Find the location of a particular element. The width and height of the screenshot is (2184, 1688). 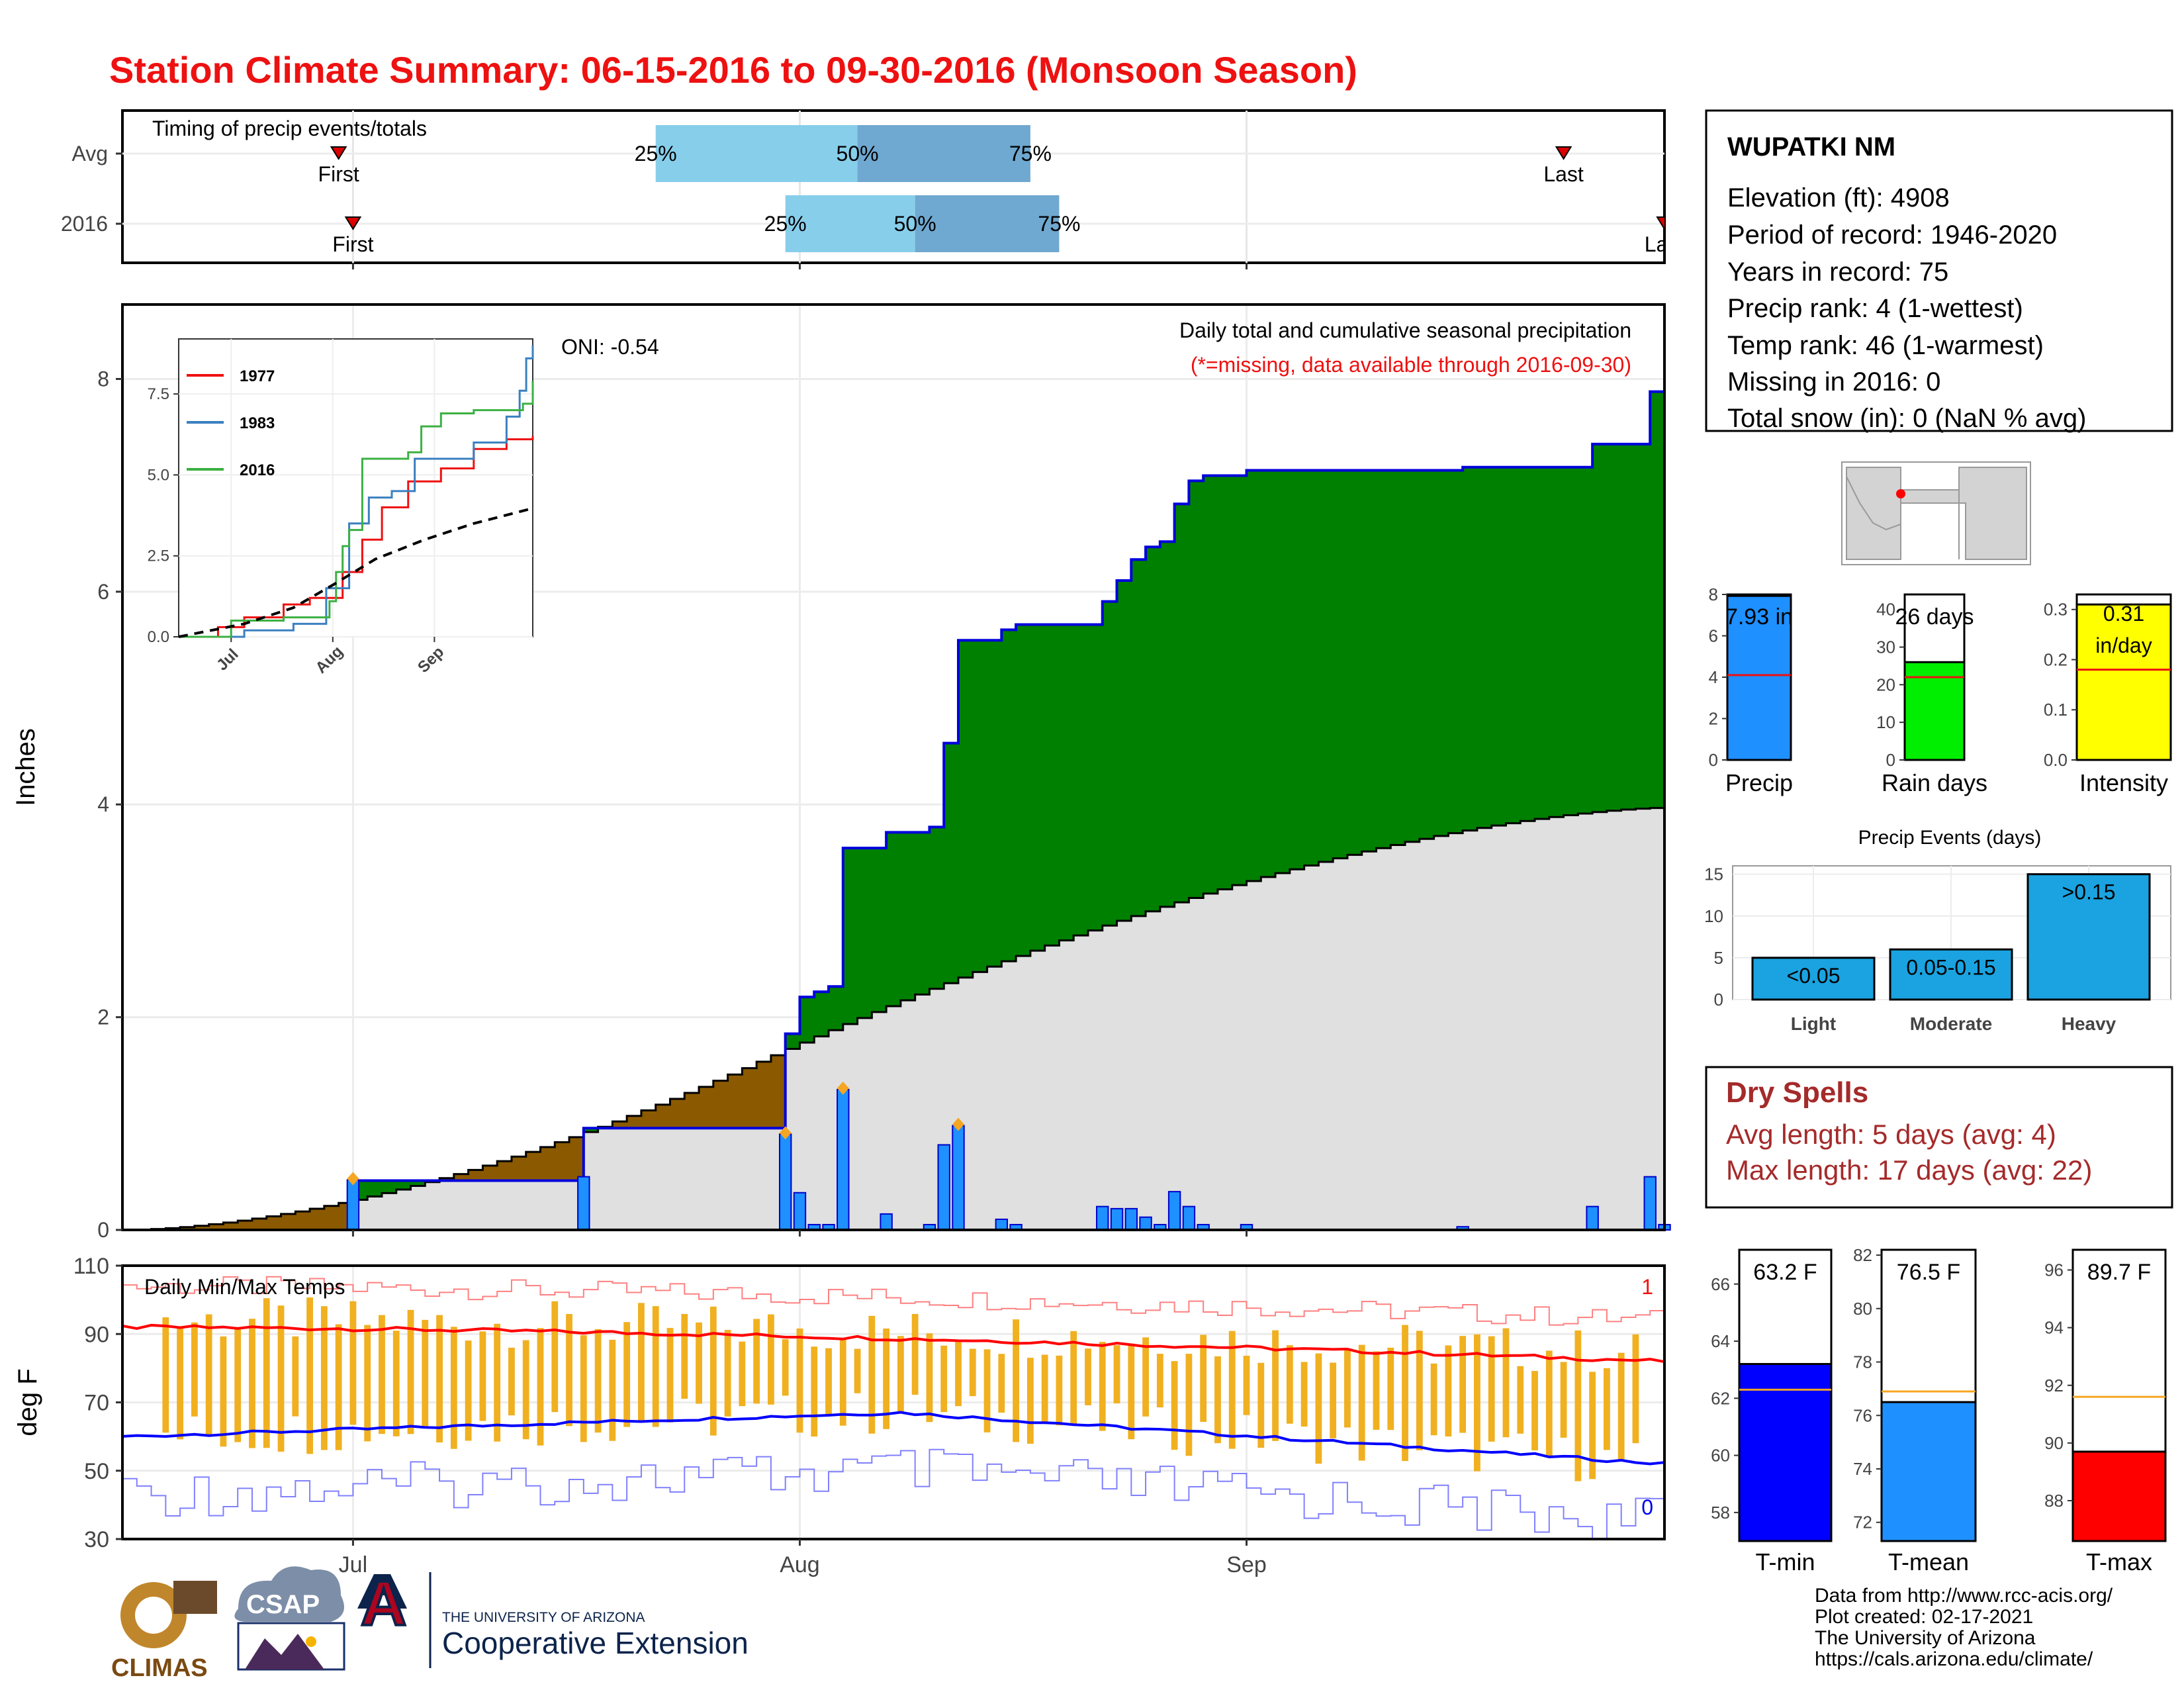

temps-x-tick-label: Jul is located at coordinates (353, 1564).